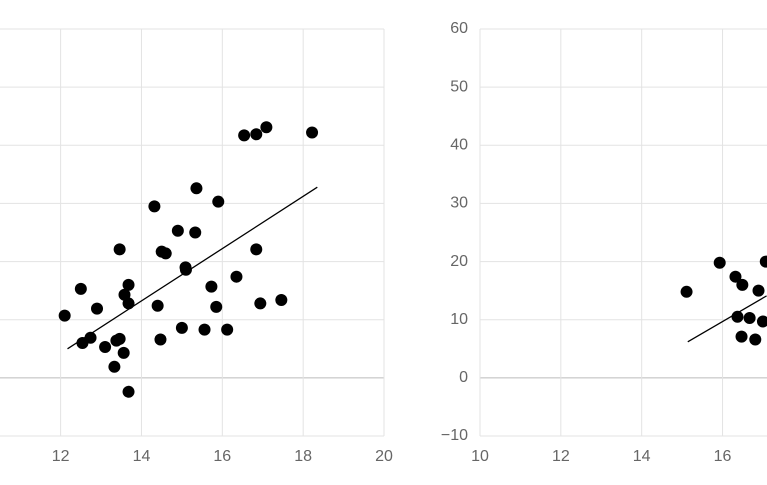 Image resolution: width=767 pixels, height=485 pixels. What do you see at coordinates (463, 377) in the screenshot?
I see `y-tick-label: 0` at bounding box center [463, 377].